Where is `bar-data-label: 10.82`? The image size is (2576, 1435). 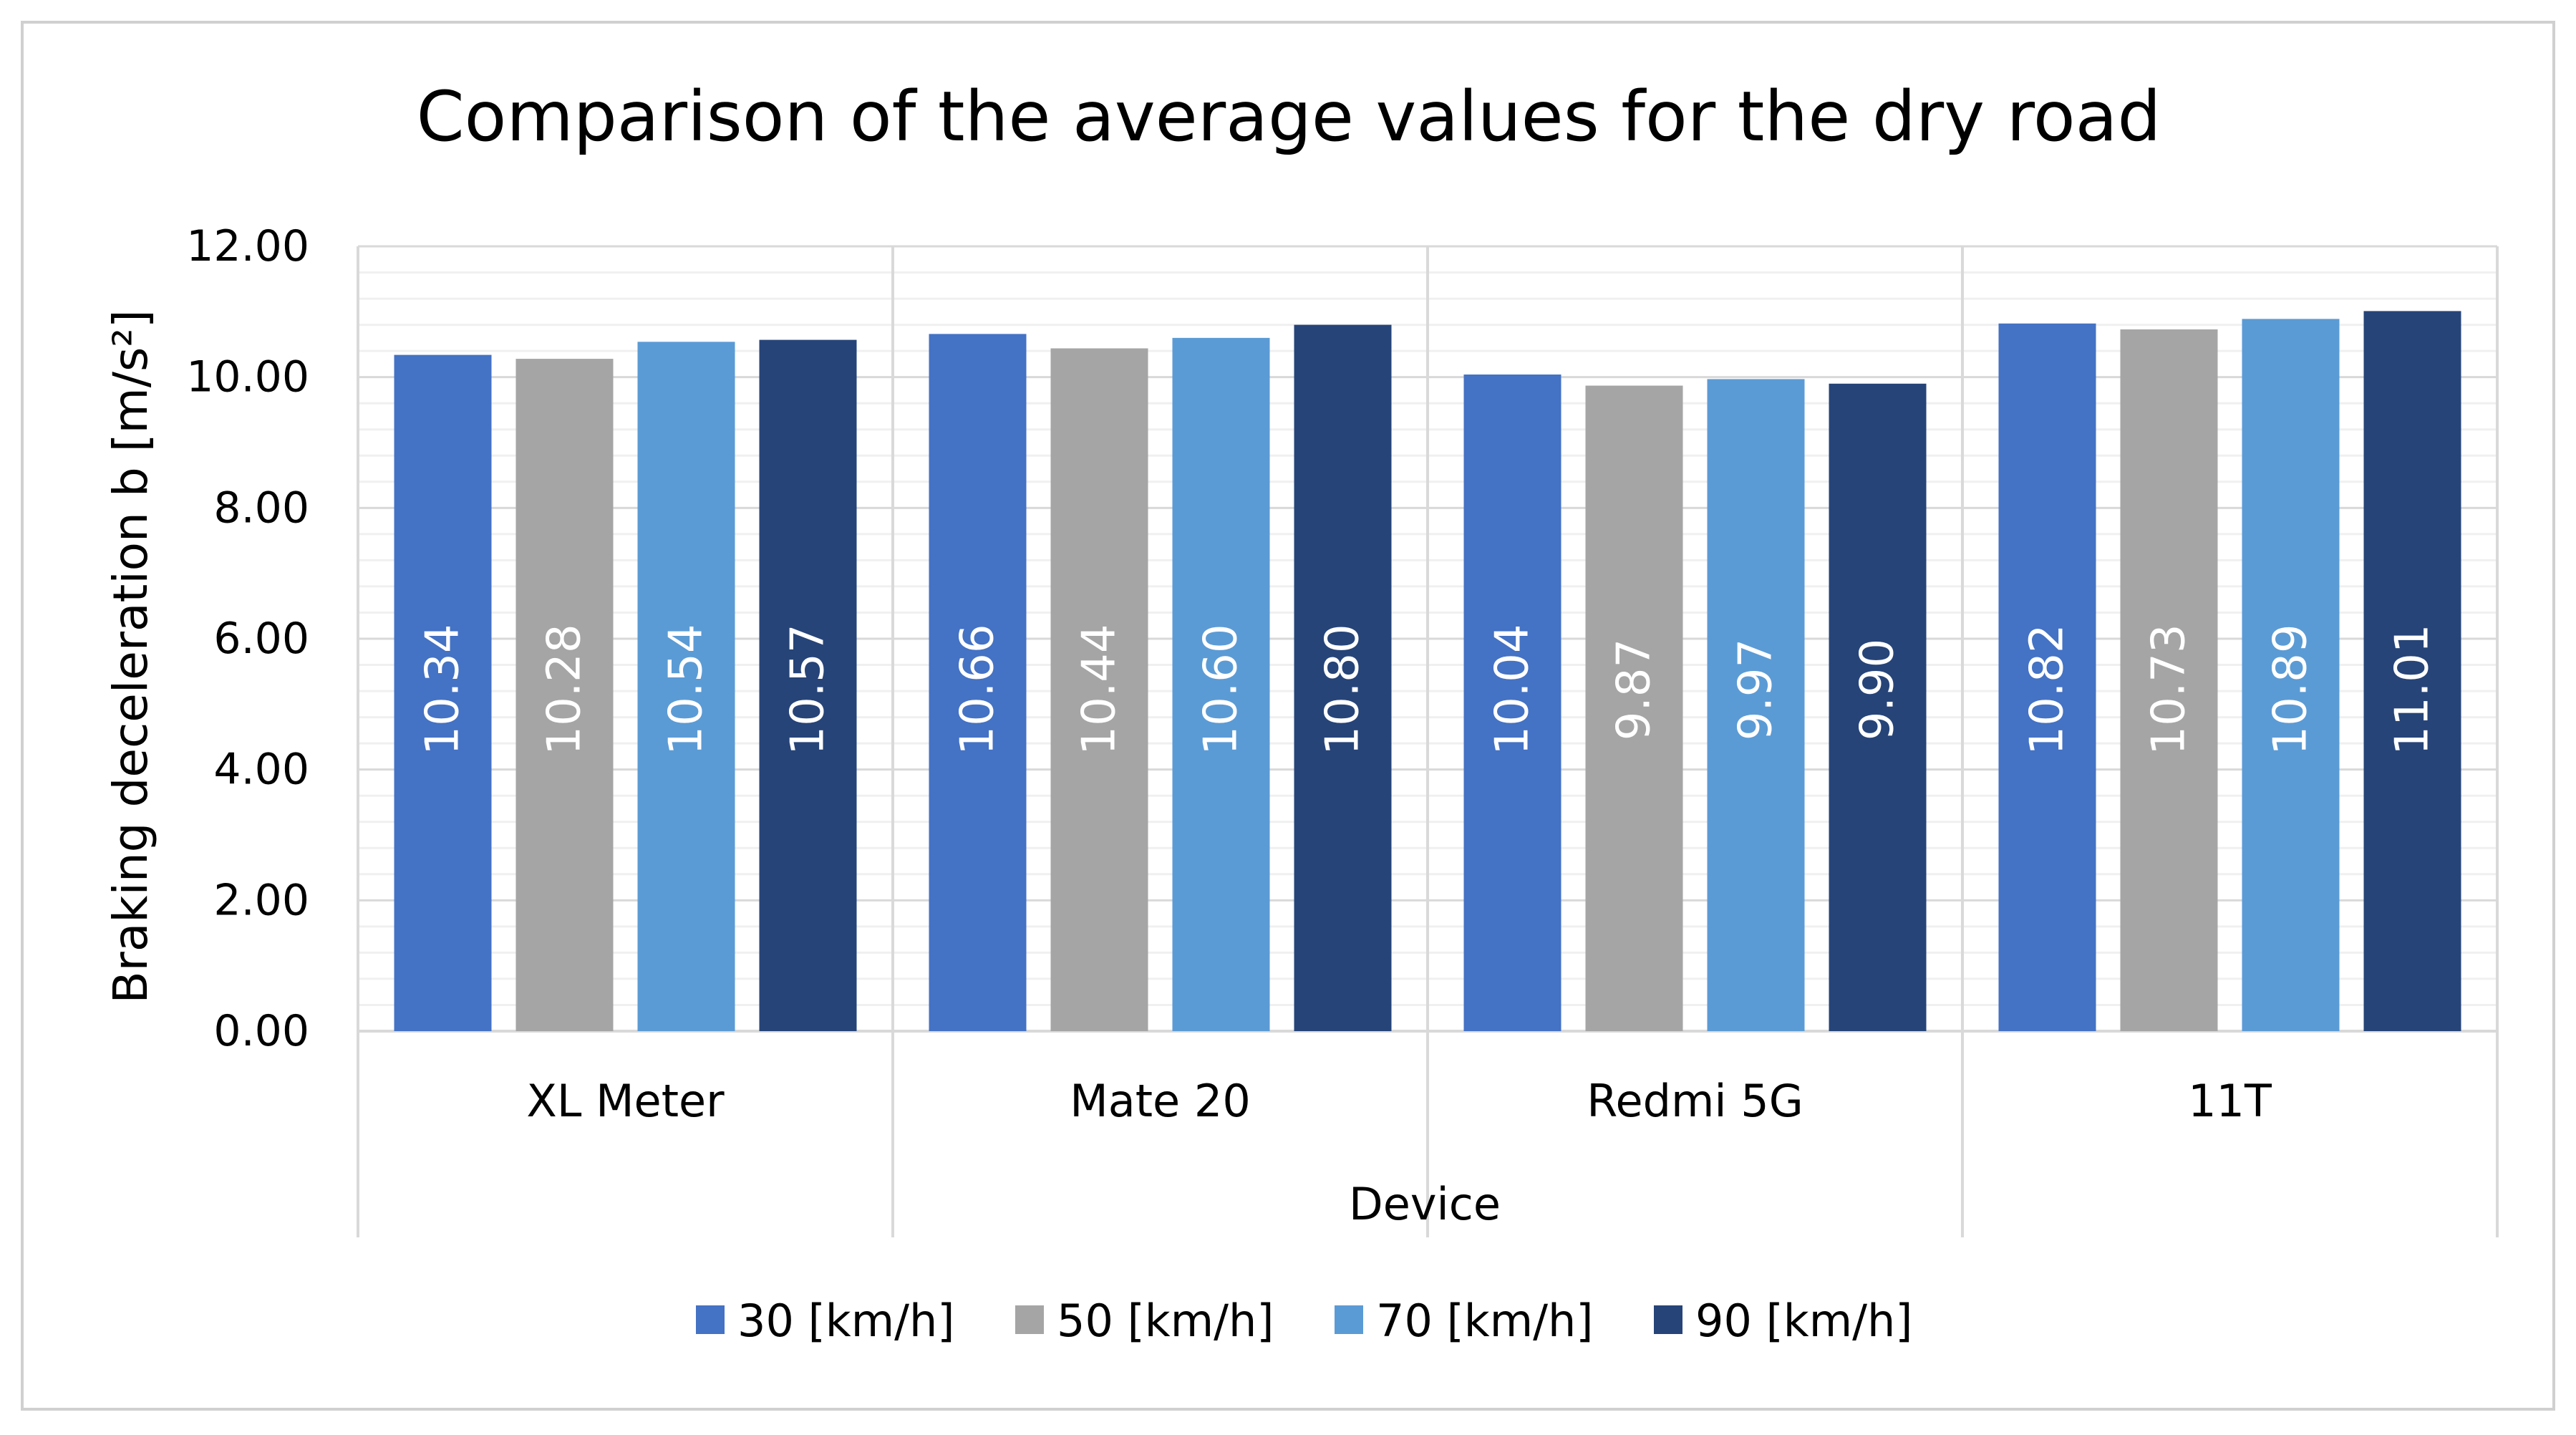 bar-data-label: 10.82 is located at coordinates (2047, 689).